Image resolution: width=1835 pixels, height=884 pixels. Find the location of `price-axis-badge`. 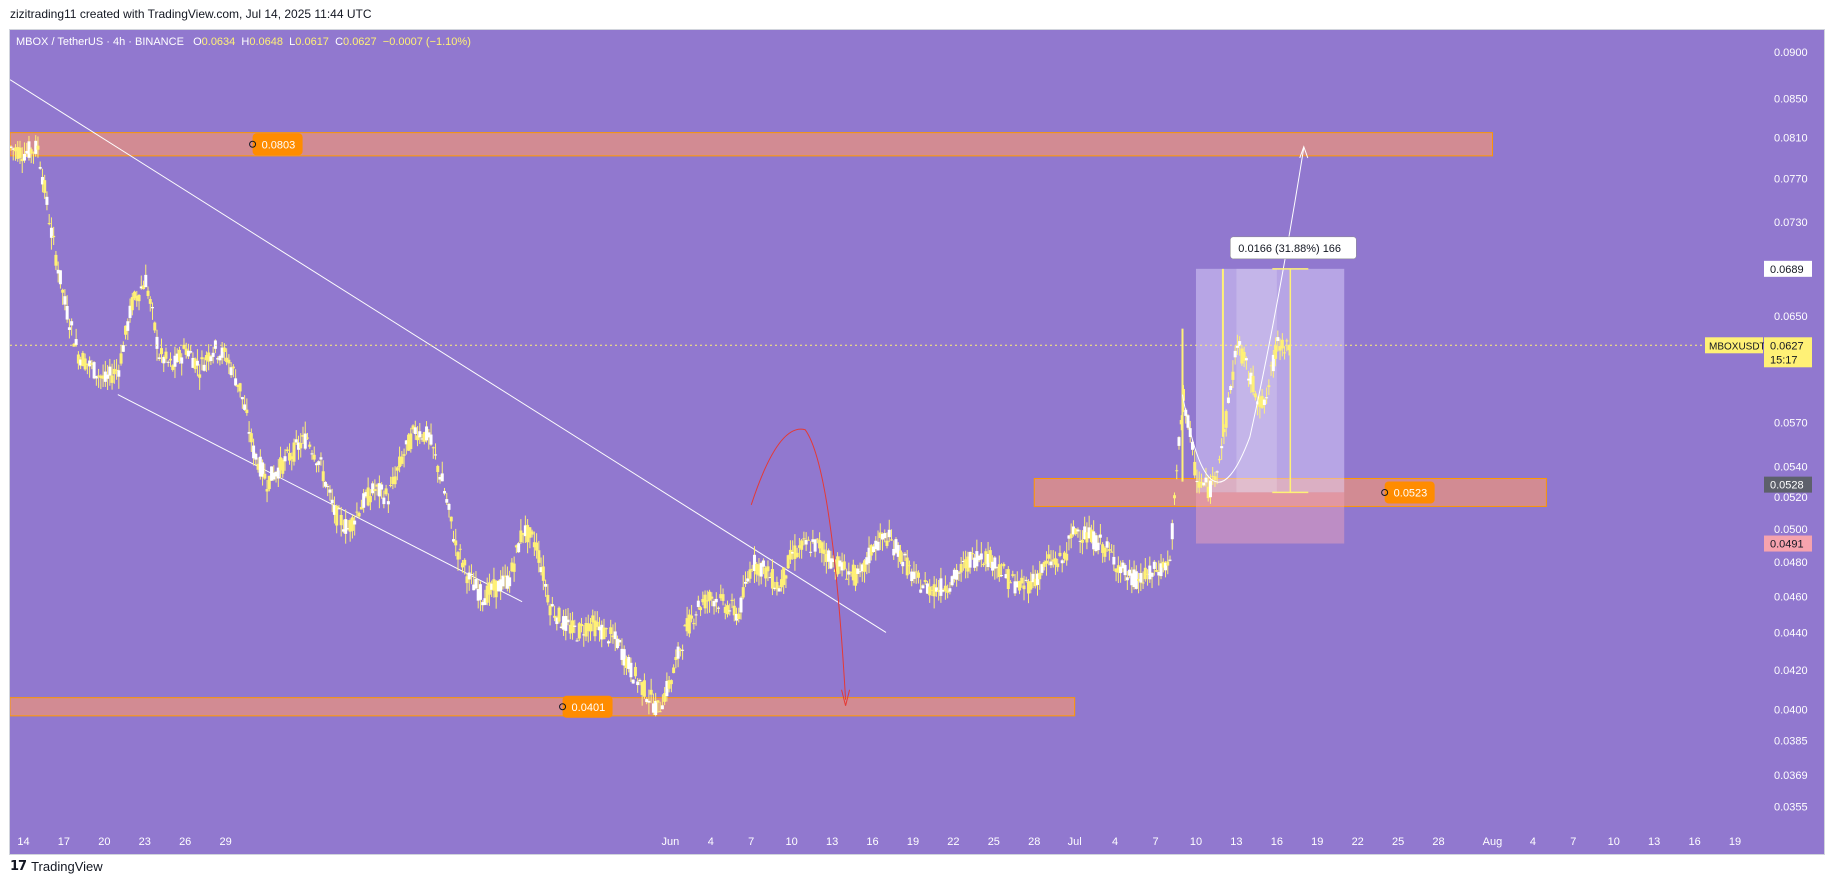

price-axis-badge is located at coordinates (1788, 484).